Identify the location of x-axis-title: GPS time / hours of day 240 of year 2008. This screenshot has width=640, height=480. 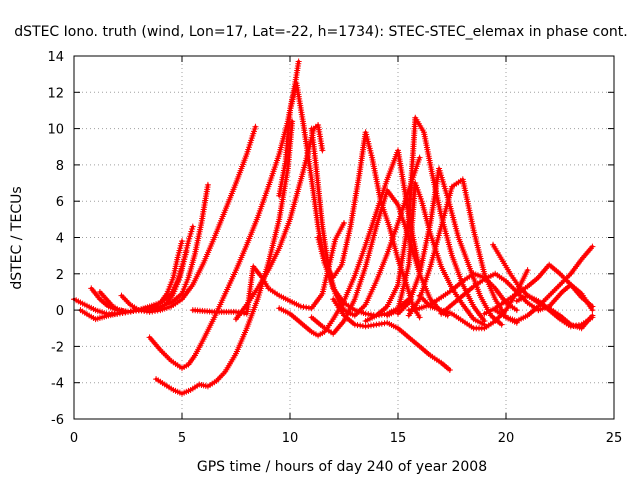
(342, 467).